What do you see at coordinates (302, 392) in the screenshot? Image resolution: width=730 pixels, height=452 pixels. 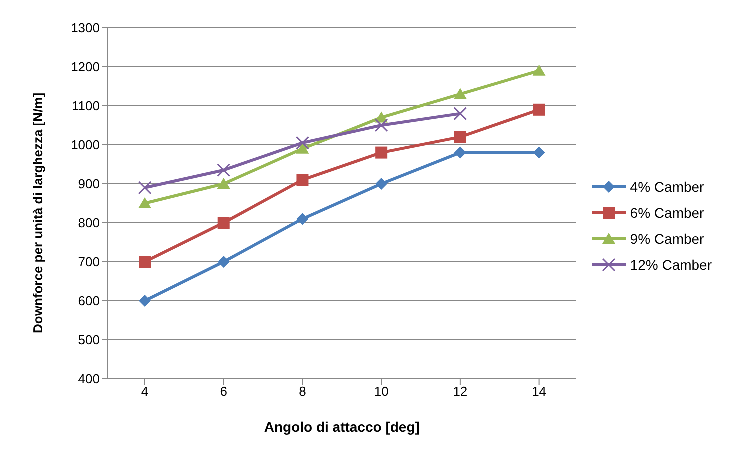 I see `x-tick-label: 8` at bounding box center [302, 392].